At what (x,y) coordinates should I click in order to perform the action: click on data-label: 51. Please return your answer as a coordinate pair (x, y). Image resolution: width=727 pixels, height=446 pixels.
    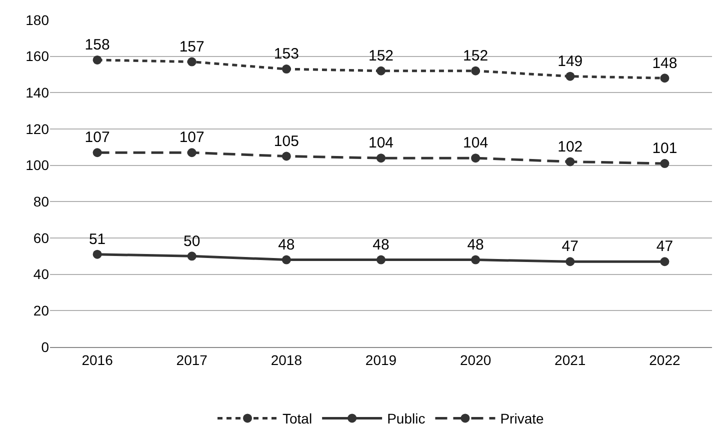
    Looking at the image, I should click on (97, 239).